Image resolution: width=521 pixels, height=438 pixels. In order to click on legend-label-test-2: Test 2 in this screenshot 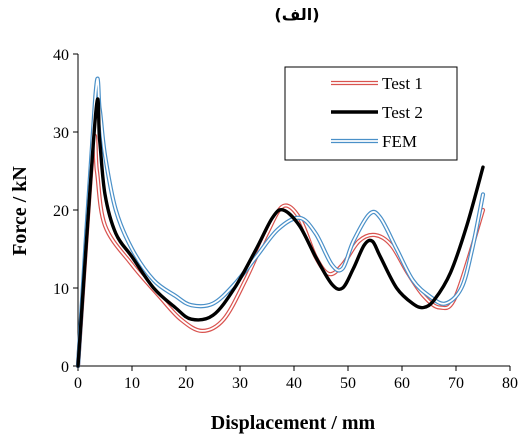, I will do `click(402, 112)`.